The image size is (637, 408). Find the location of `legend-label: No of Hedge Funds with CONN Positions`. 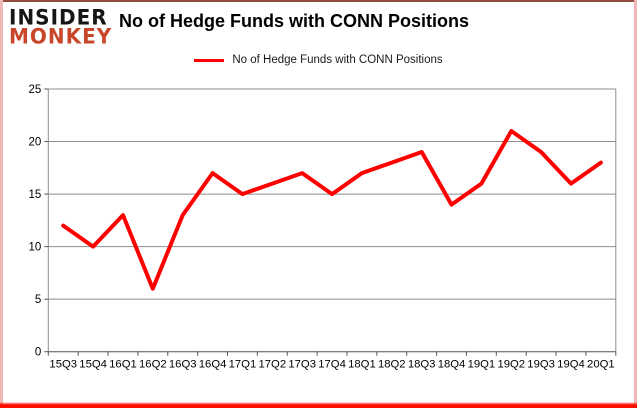

legend-label: No of Hedge Funds with CONN Positions is located at coordinates (337, 60).